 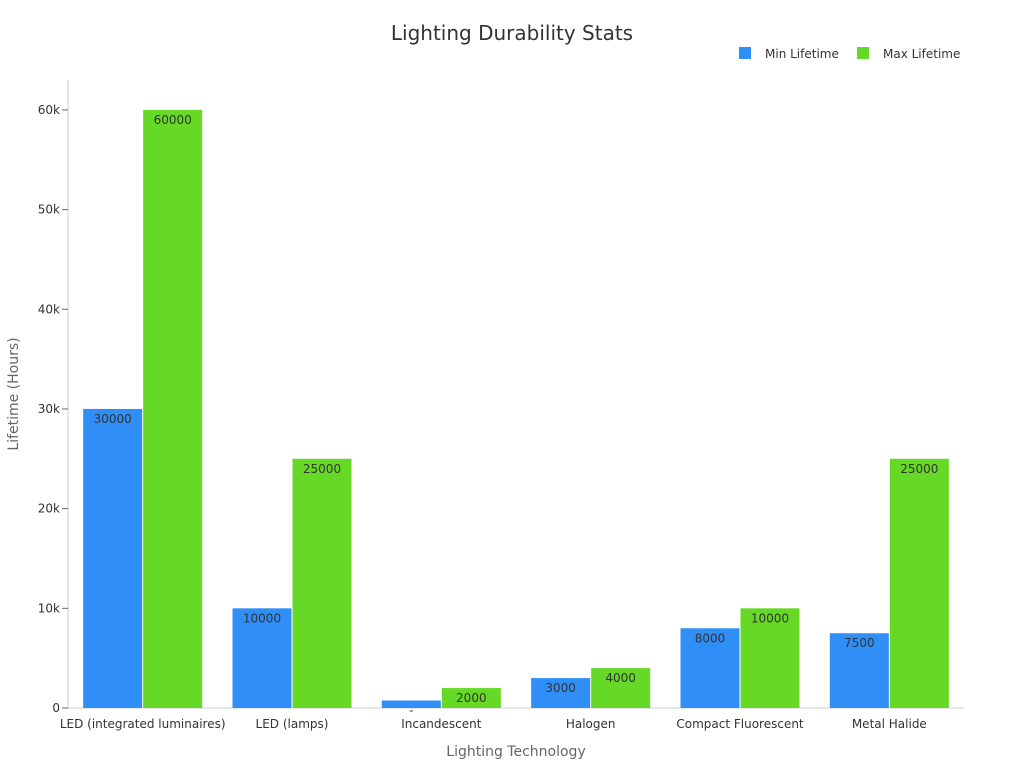 I want to click on legend-swatch-max, so click(x=863, y=53).